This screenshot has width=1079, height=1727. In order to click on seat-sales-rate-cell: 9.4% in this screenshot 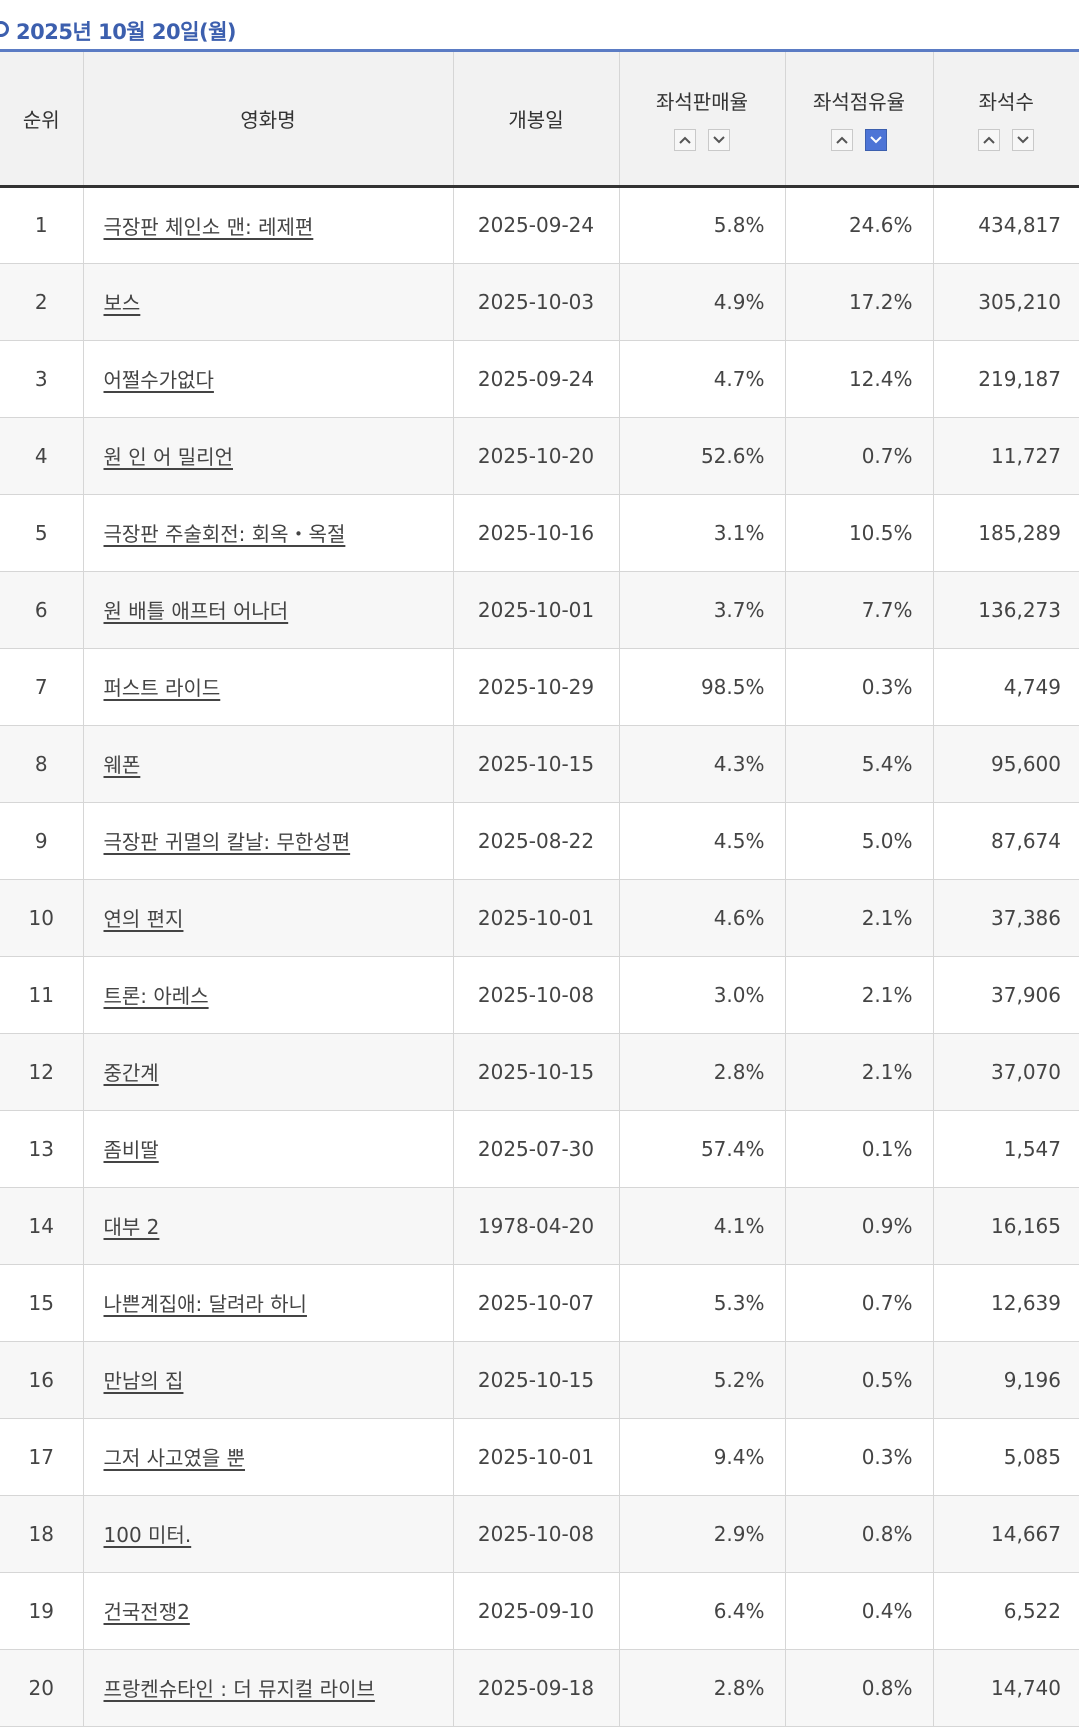, I will do `click(701, 1457)`.